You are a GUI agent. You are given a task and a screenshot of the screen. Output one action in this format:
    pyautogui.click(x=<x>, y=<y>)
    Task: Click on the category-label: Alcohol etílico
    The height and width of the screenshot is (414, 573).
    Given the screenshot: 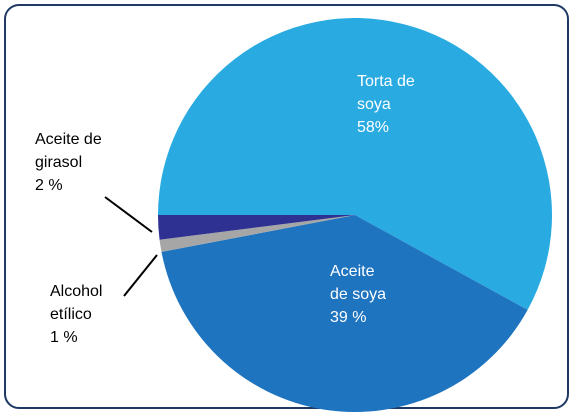 What is the action you would take?
    pyautogui.click(x=76, y=303)
    